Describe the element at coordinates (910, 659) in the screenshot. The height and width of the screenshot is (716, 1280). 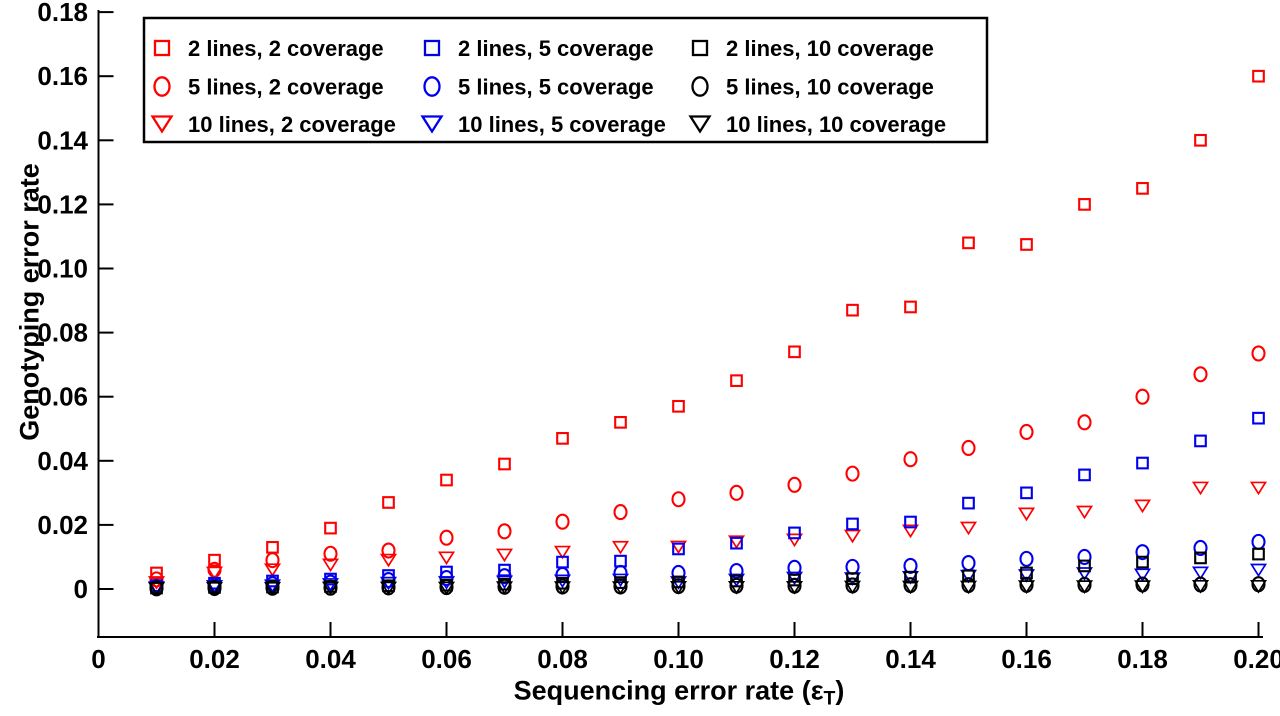
I see `x-tick-label: 0.14` at that location.